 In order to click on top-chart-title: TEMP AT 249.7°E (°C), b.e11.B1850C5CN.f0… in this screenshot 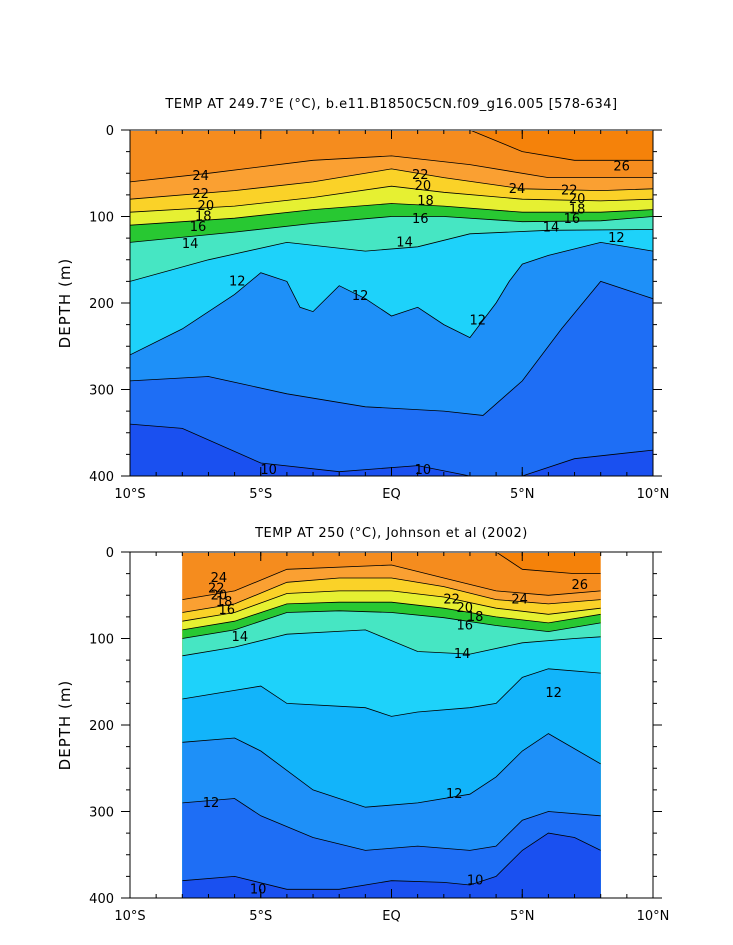, I will do `click(390, 104)`.